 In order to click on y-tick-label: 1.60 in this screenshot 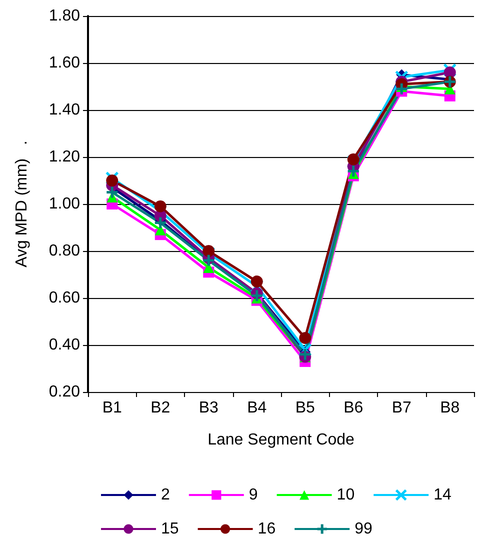, I will do `click(64, 63)`.